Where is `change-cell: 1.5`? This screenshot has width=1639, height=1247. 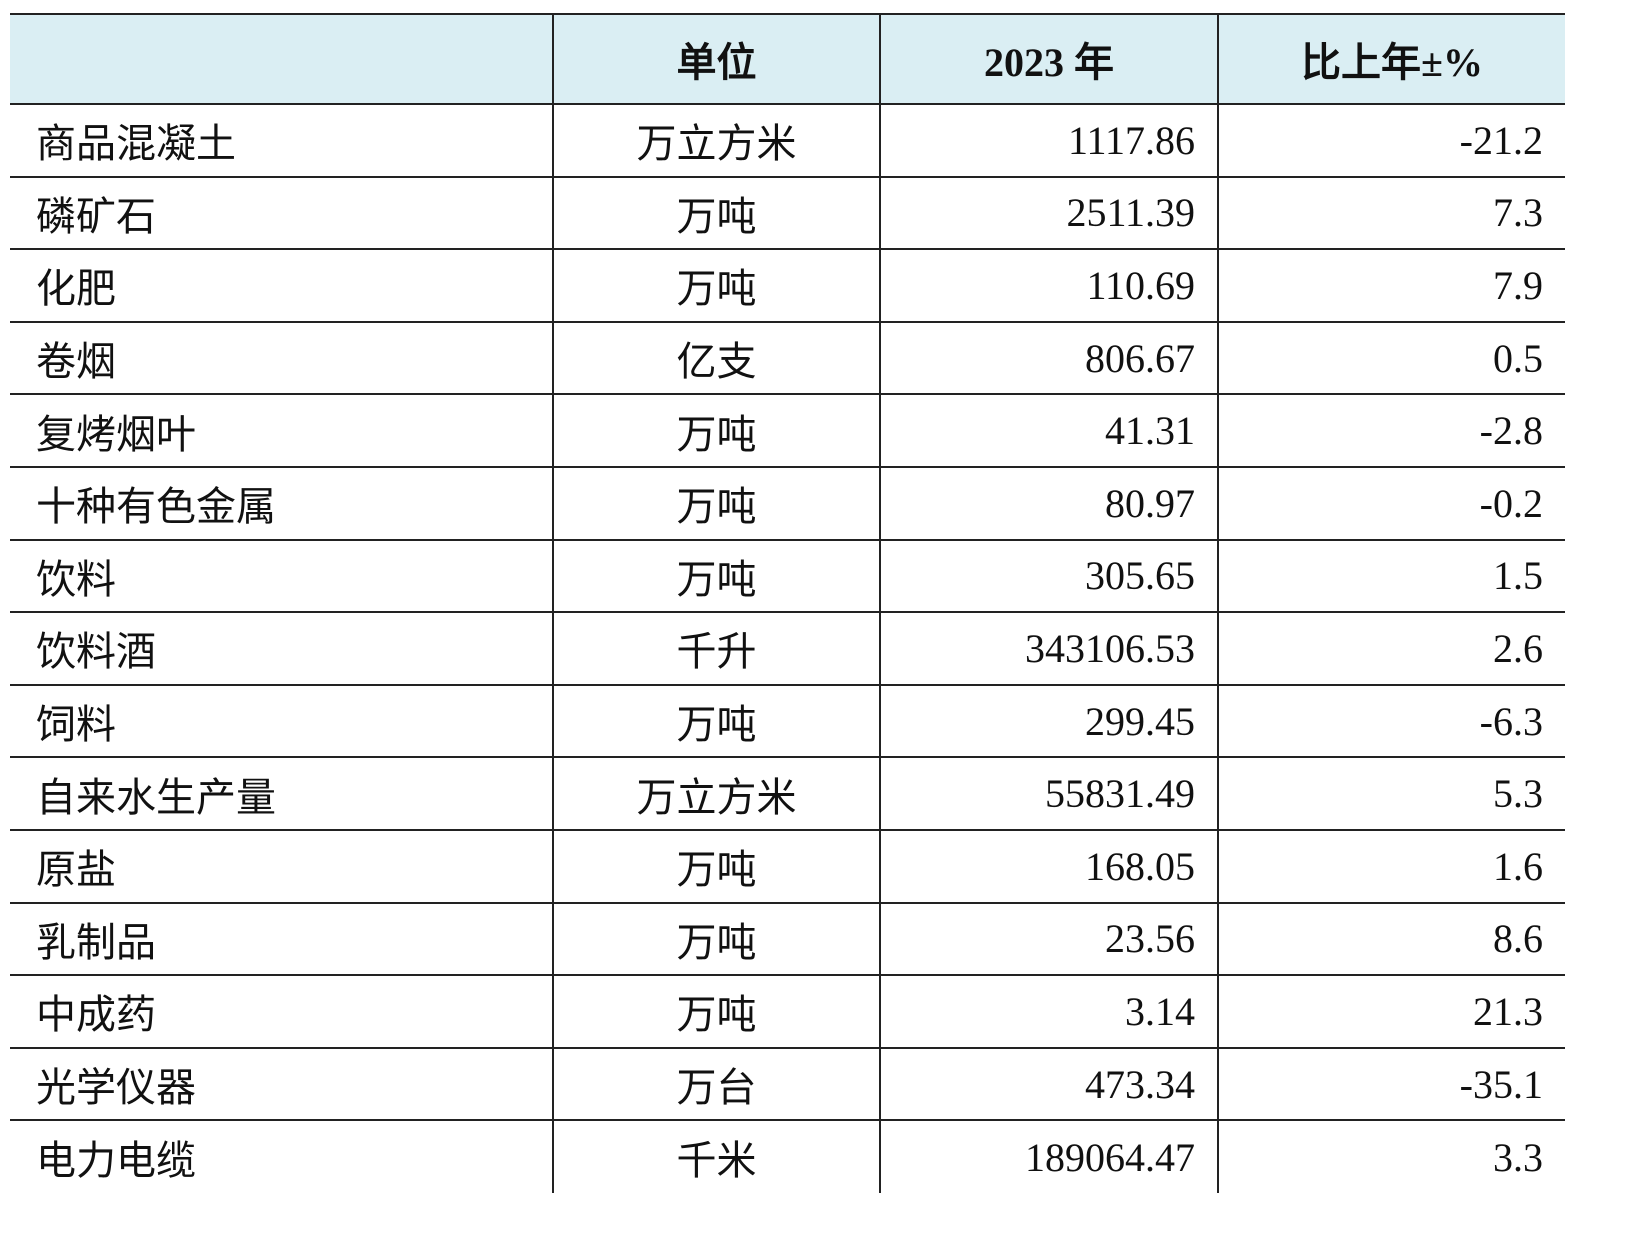 change-cell: 1.5 is located at coordinates (1391, 575).